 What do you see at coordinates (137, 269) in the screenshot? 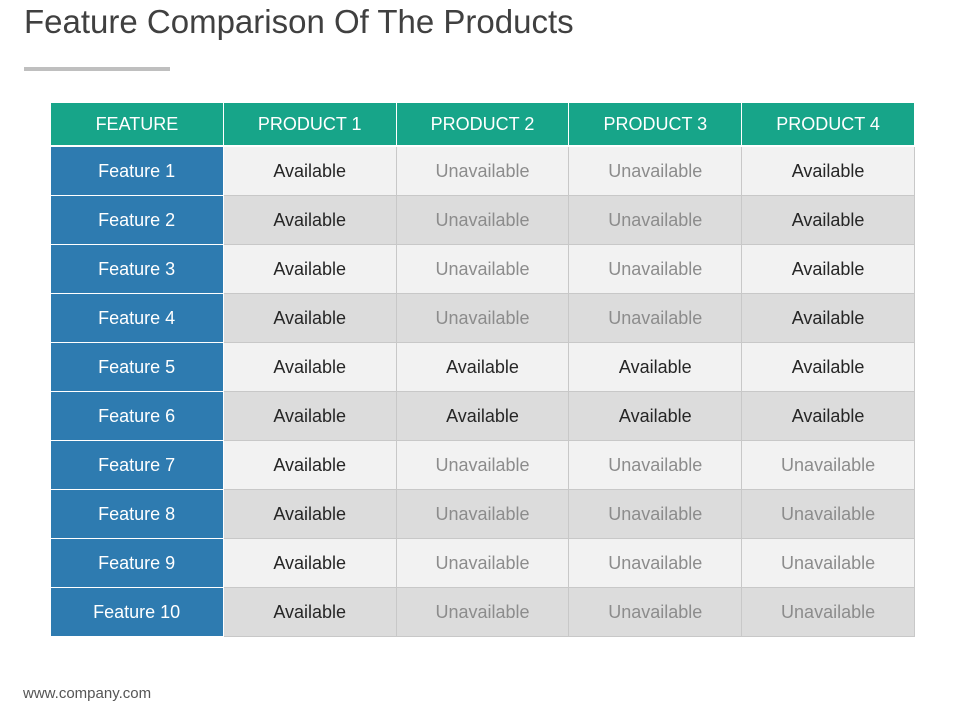
I see `feature-label: Feature 3` at bounding box center [137, 269].